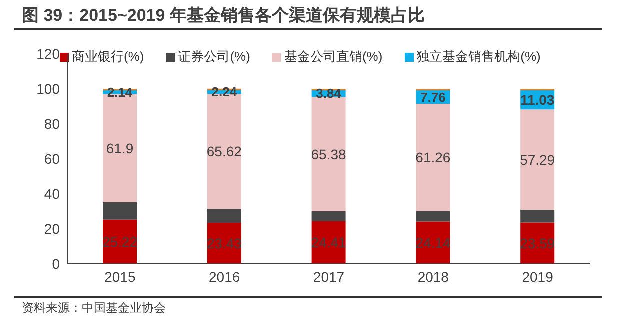 The image size is (640, 324). What do you see at coordinates (333, 57) in the screenshot?
I see `legend-label: 基金公司直销(%)` at bounding box center [333, 57].